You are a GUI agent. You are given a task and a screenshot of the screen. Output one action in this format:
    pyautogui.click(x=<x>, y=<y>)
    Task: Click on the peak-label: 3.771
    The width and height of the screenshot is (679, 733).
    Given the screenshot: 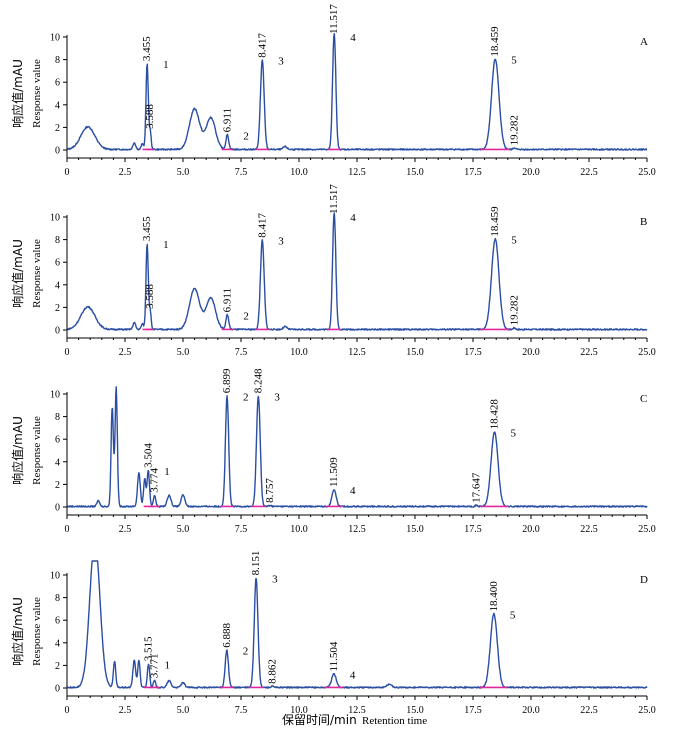 What is the action you would take?
    pyautogui.click(x=154, y=665)
    